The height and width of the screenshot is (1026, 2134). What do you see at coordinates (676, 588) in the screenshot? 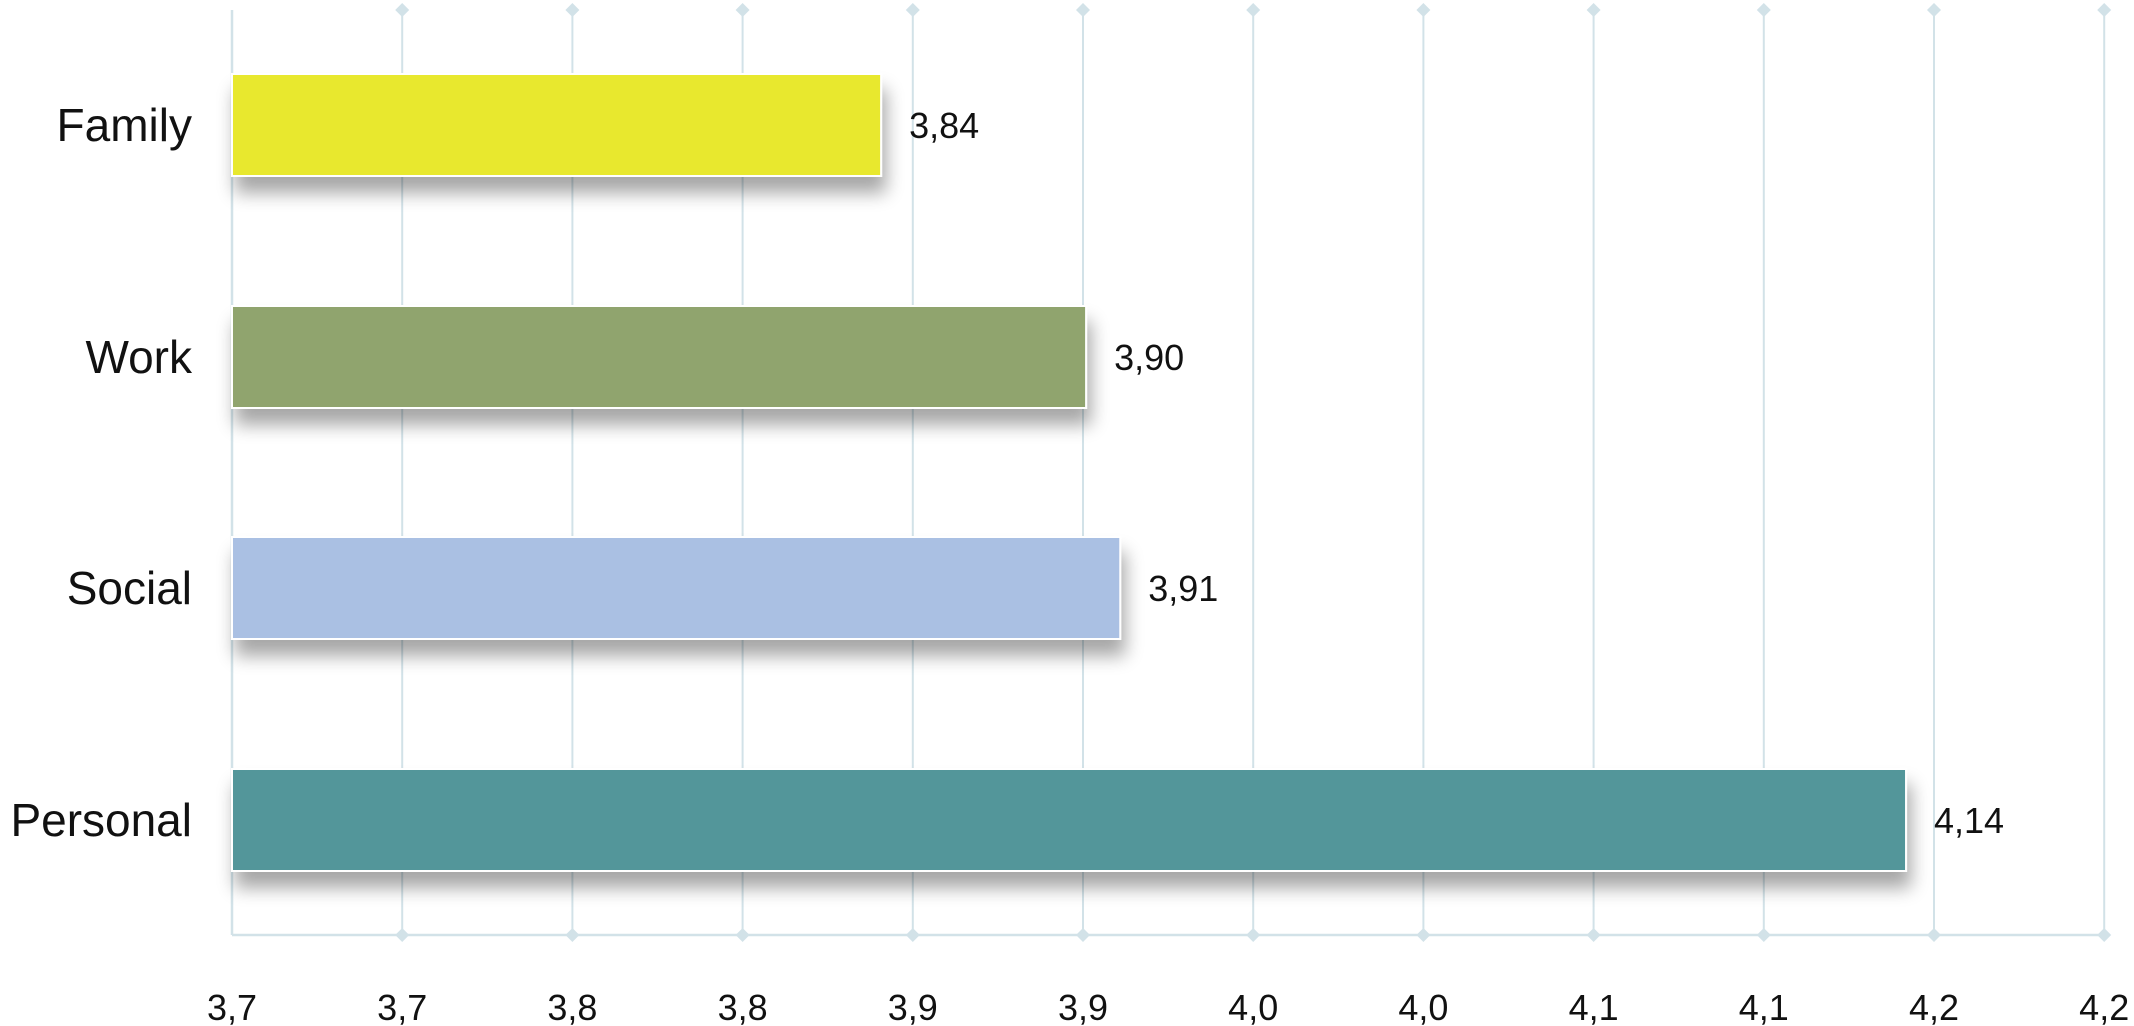
I see `bar-social` at bounding box center [676, 588].